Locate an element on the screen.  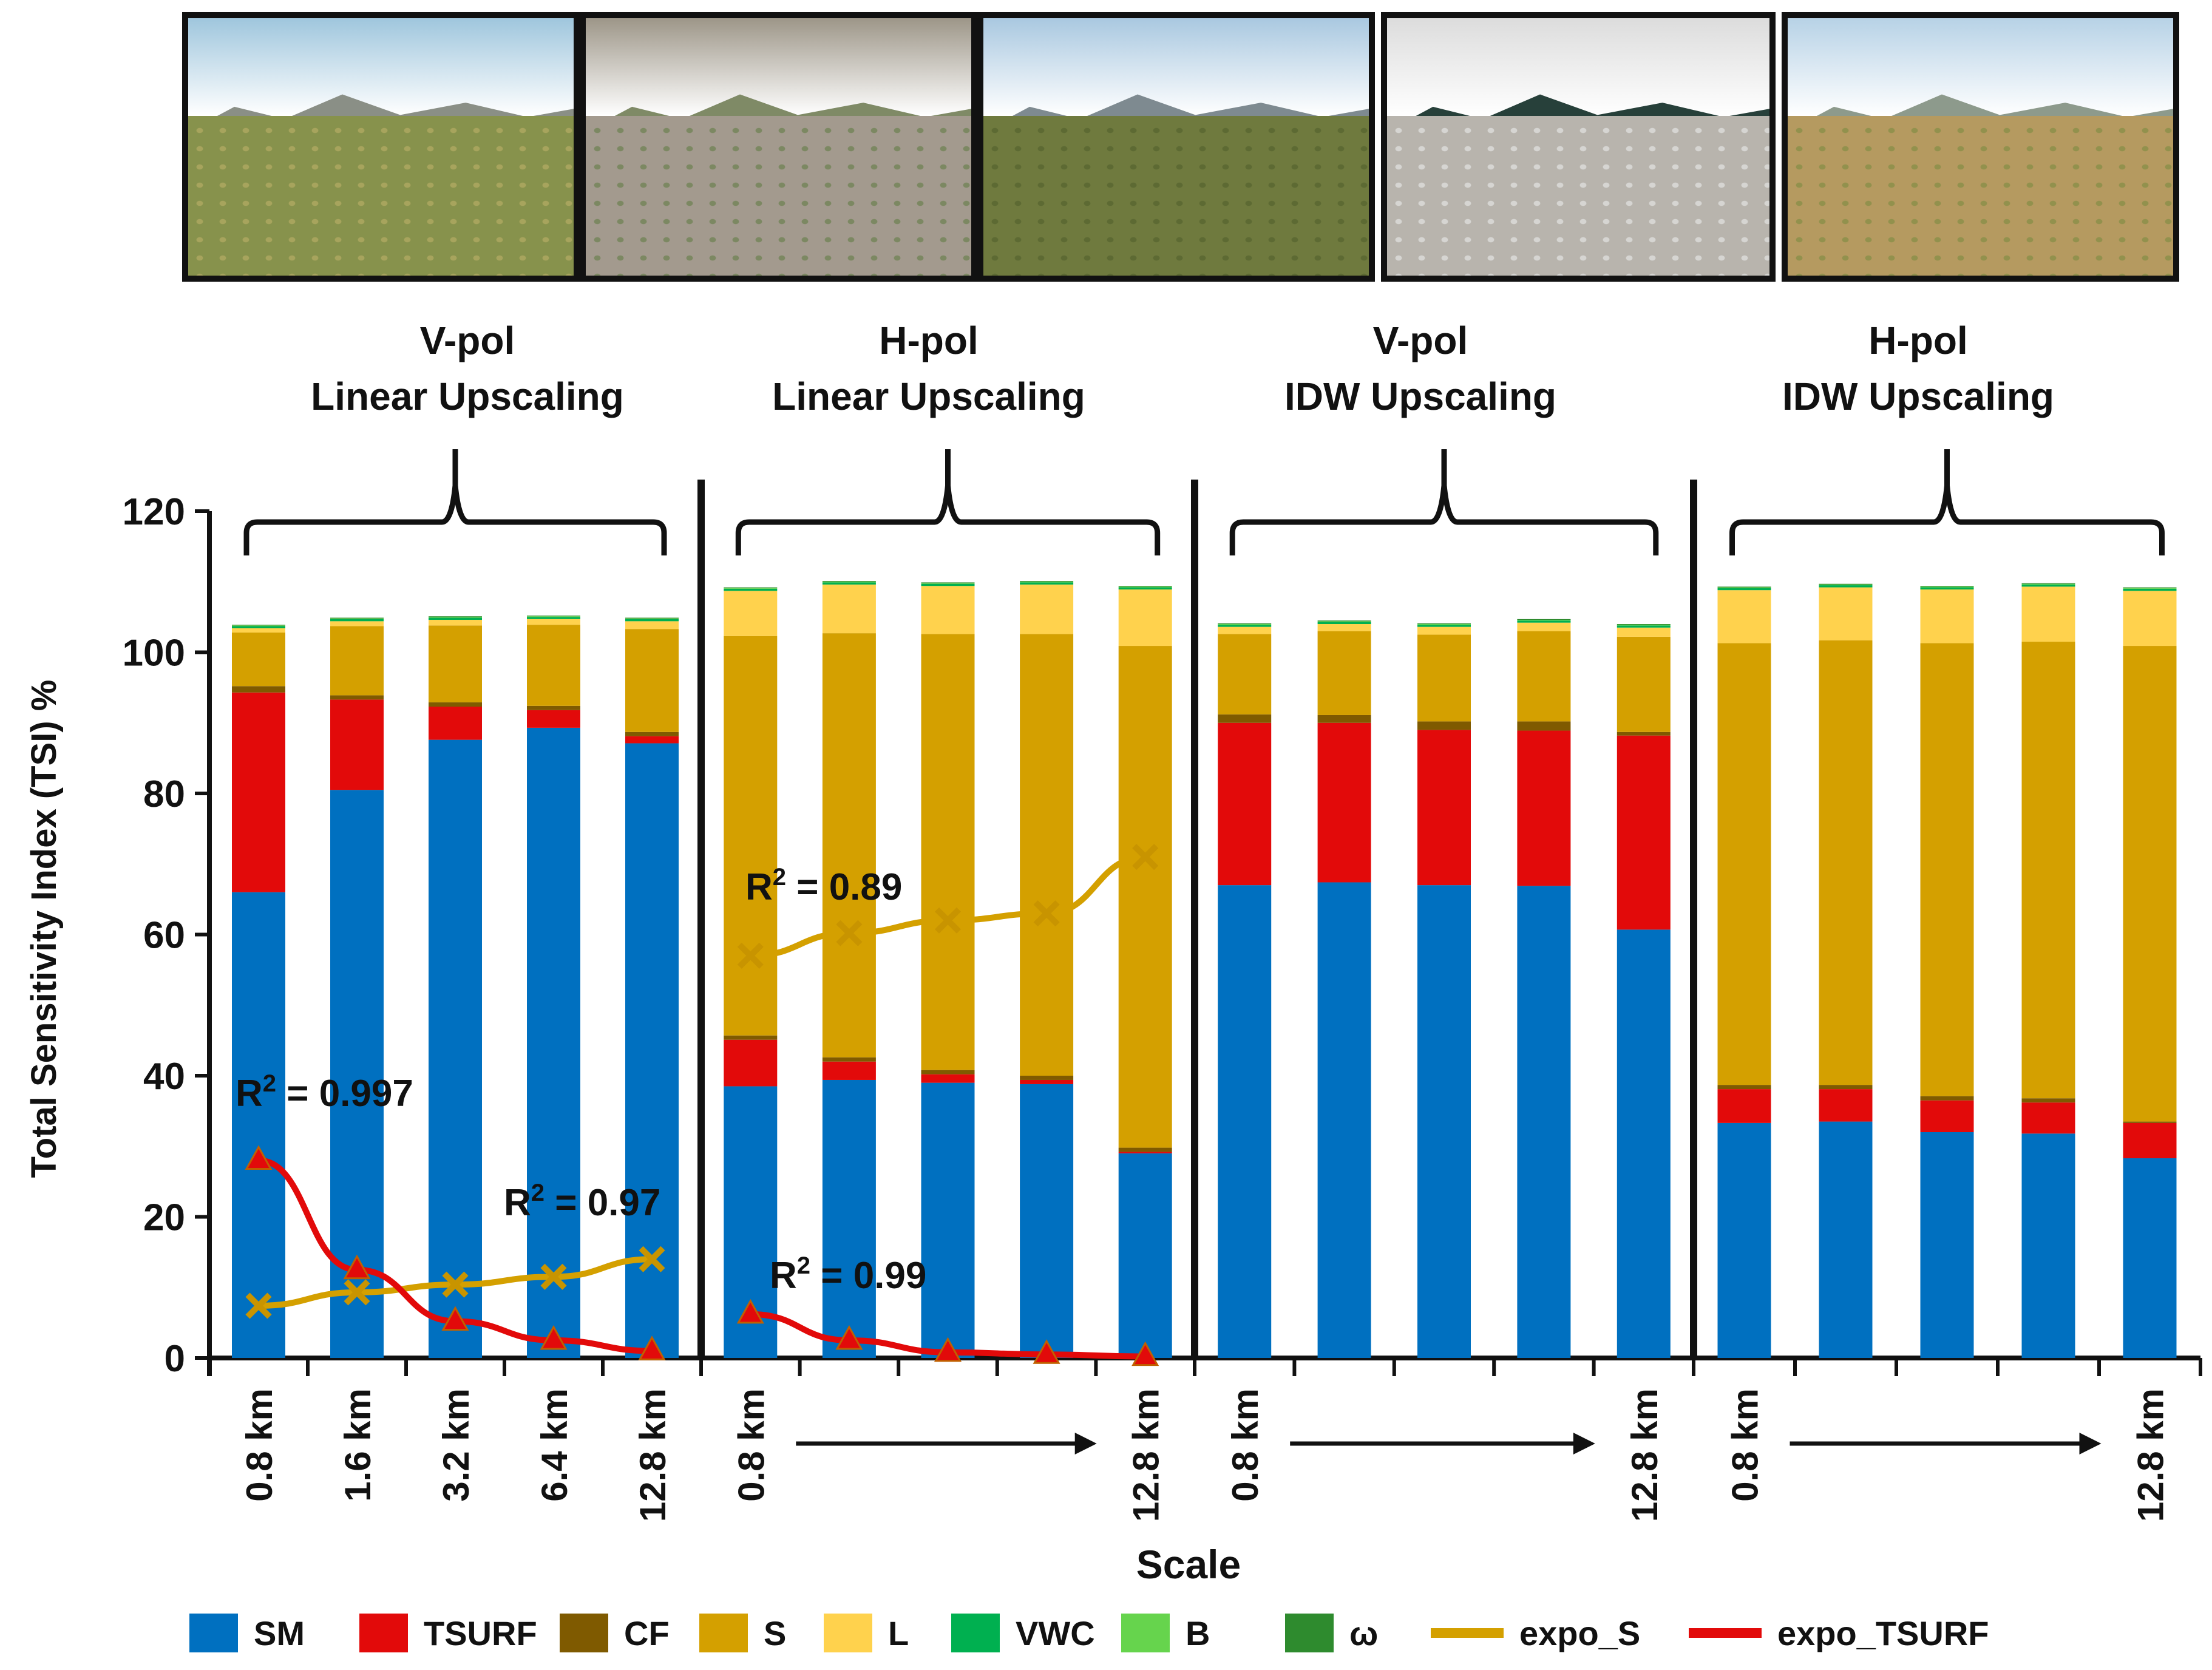
legend-item-l: L is located at coordinates (866, 1633).